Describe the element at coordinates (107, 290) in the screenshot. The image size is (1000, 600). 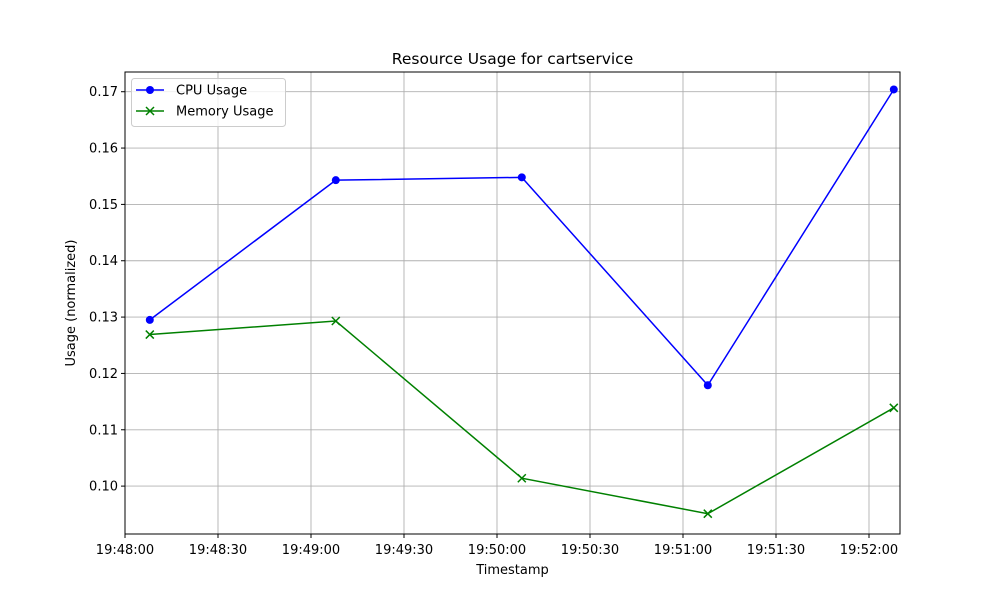
I see `y-axis: 0.10 0.11 0.12 0.13 0.14 0.15 0.16 0.17` at that location.